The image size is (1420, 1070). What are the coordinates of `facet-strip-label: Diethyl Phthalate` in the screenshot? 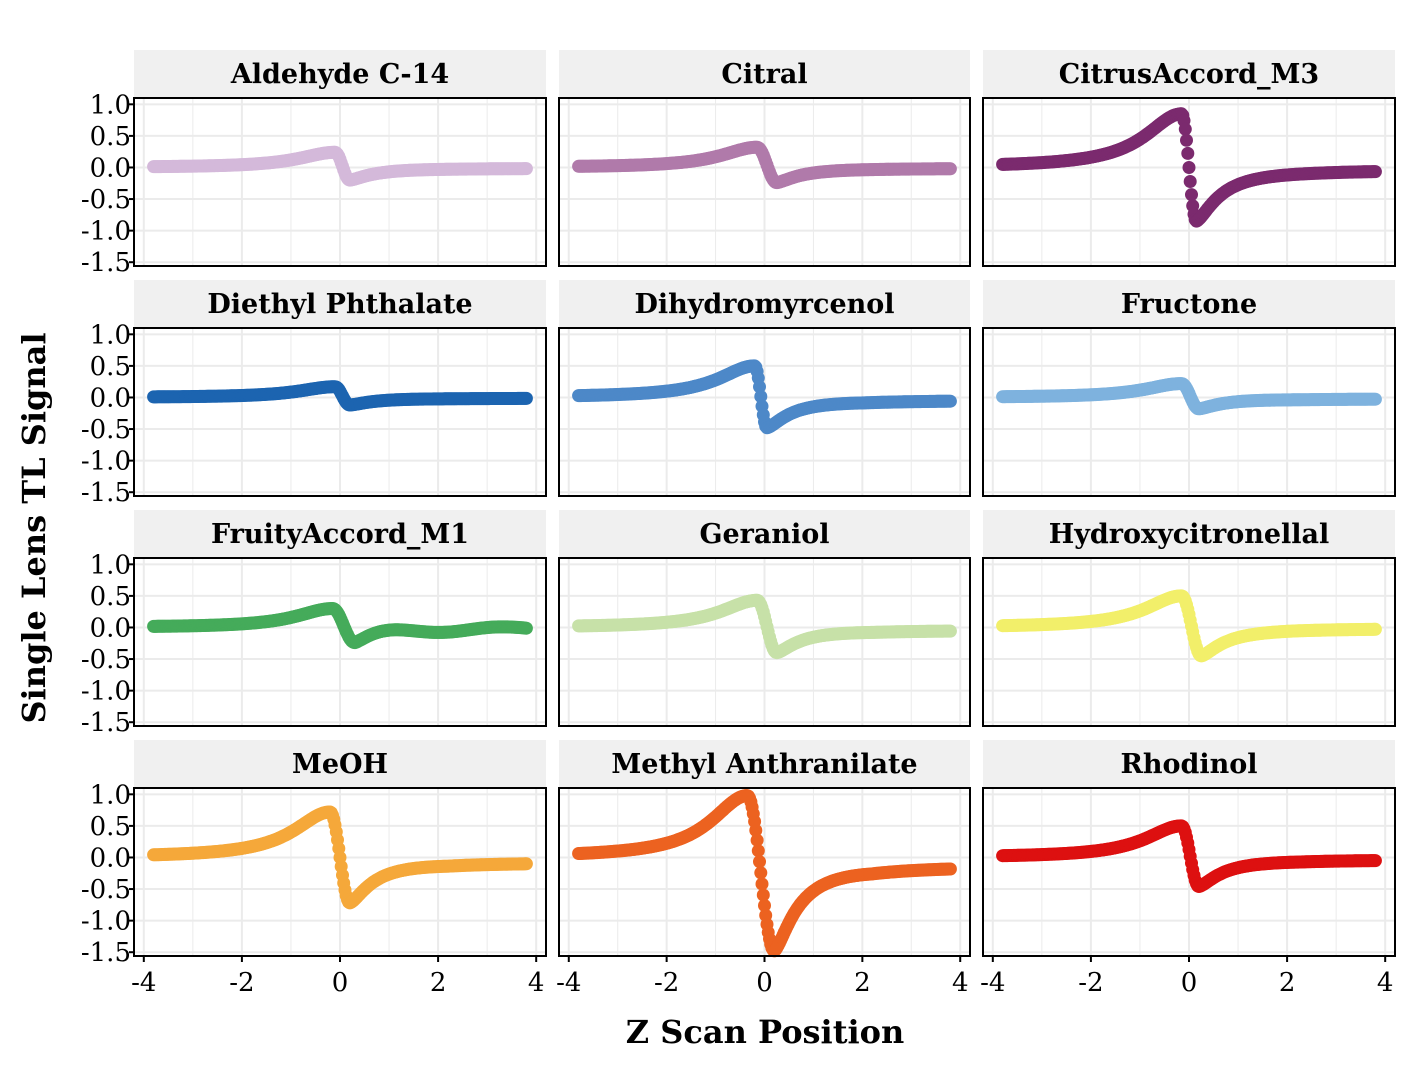 It's located at (339, 304).